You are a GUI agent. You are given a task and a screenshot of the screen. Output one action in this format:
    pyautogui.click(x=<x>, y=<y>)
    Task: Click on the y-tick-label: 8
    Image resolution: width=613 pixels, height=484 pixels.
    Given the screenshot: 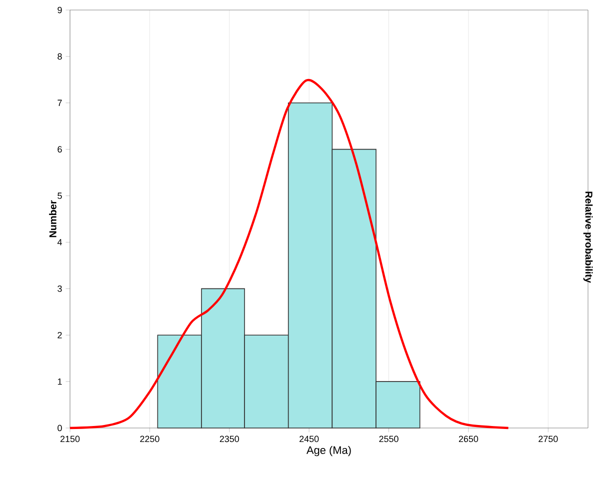 What is the action you would take?
    pyautogui.click(x=60, y=56)
    